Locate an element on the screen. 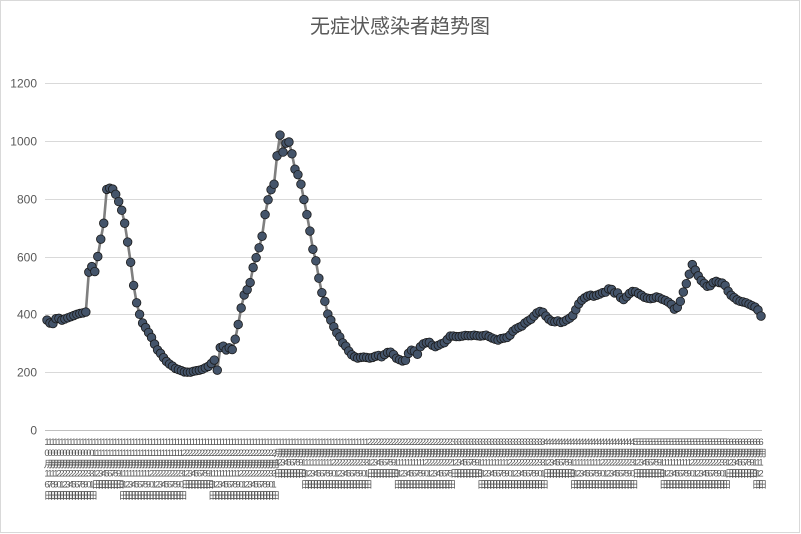 This screenshot has height=534, width=801. x-tick-label: 2月2日 is located at coordinates (373, 457).